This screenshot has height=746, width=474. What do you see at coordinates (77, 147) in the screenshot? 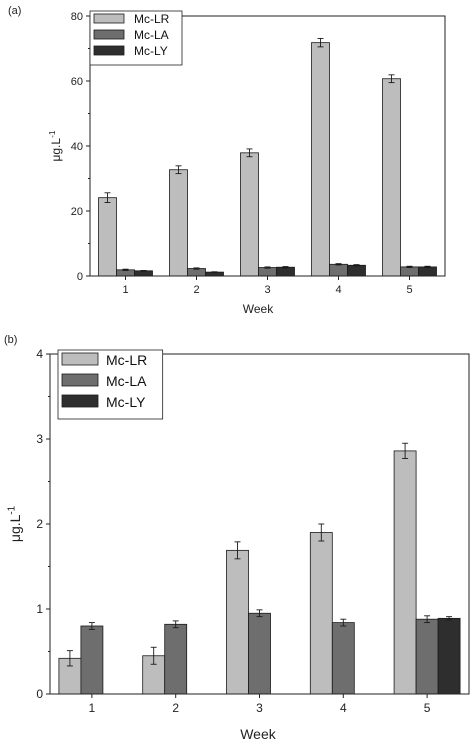
I see `y-tick-label: 40` at bounding box center [77, 147].